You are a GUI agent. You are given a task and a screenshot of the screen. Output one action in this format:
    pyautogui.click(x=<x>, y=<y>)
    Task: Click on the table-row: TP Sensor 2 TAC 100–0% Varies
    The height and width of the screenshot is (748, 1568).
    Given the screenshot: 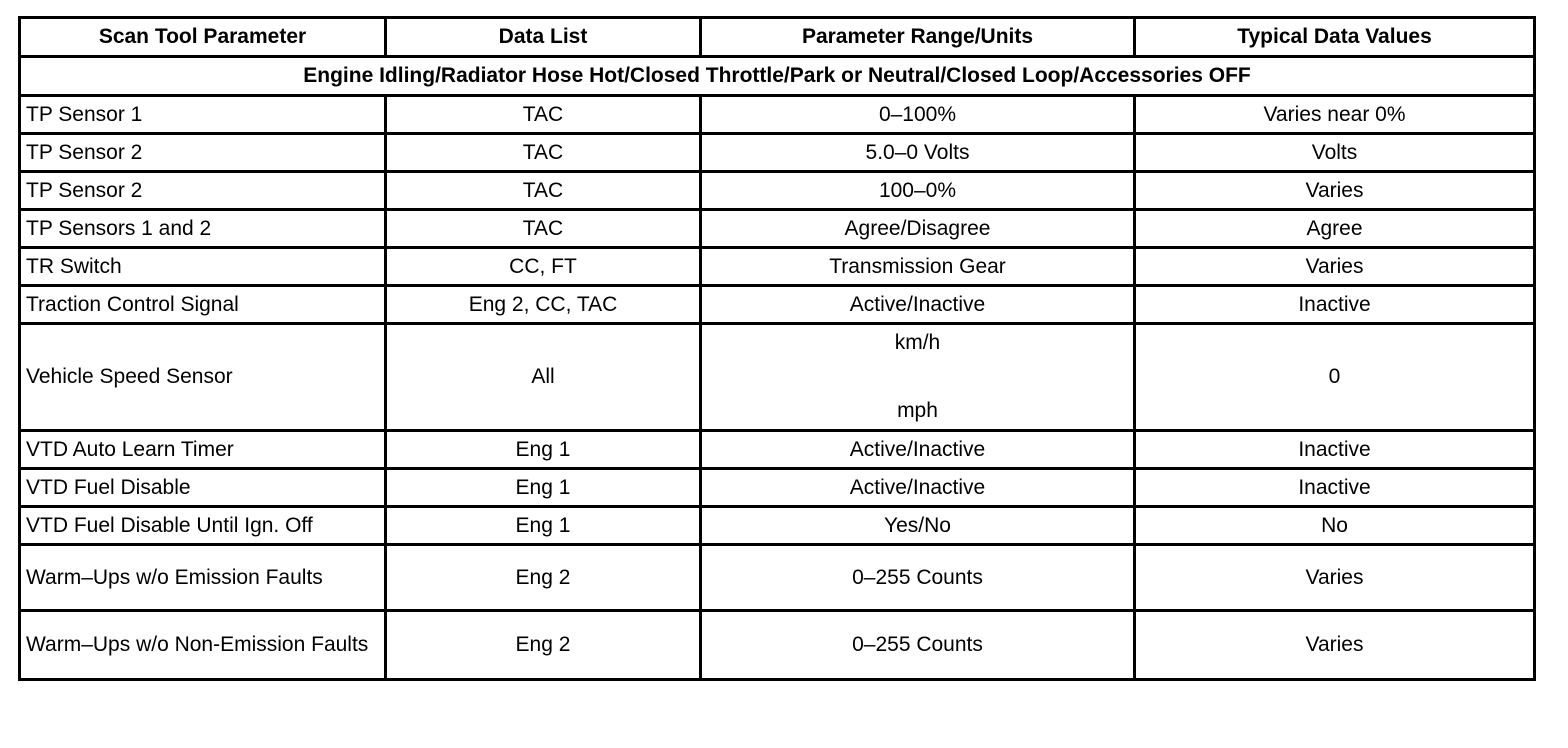 What is the action you would take?
    pyautogui.click(x=777, y=190)
    